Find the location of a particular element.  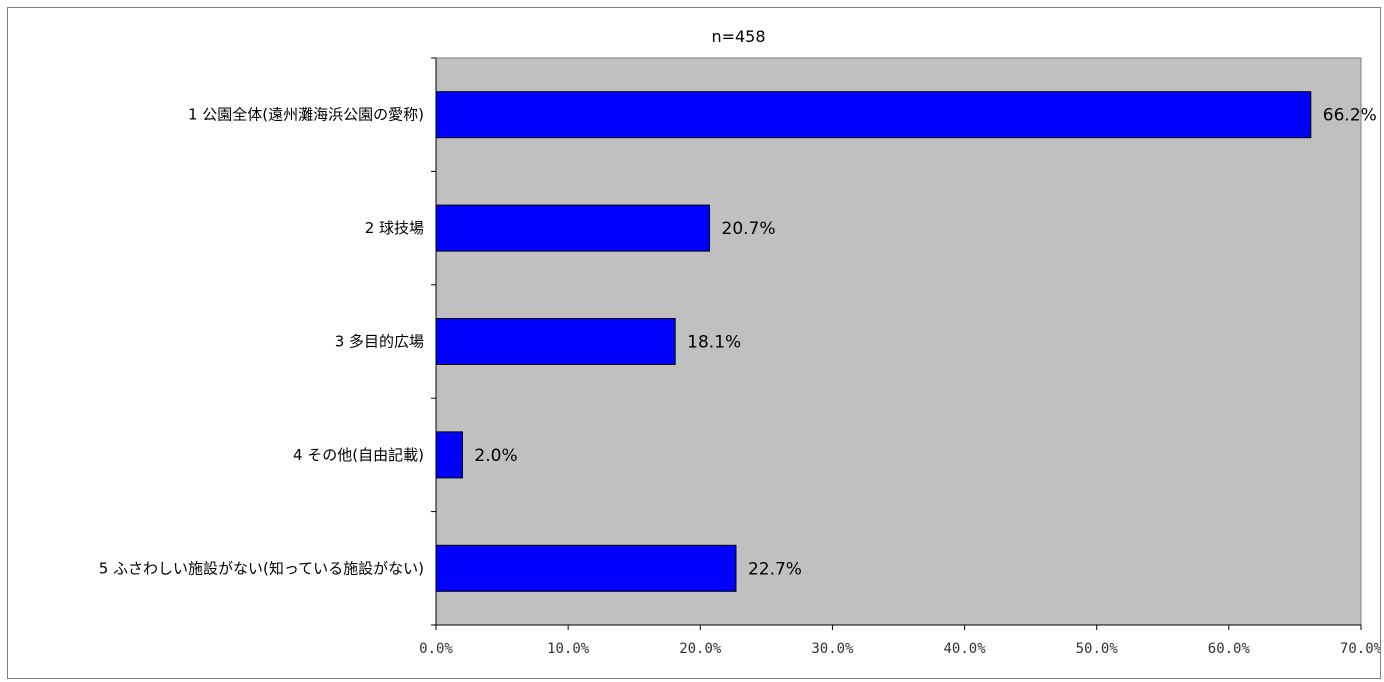

category-label-3: 3 多目的広場 is located at coordinates (379, 342).